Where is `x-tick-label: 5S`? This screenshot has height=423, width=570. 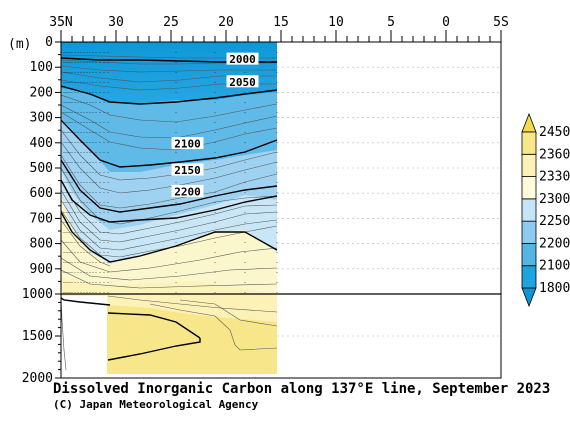 x-tick-label: 5S is located at coordinates (501, 22).